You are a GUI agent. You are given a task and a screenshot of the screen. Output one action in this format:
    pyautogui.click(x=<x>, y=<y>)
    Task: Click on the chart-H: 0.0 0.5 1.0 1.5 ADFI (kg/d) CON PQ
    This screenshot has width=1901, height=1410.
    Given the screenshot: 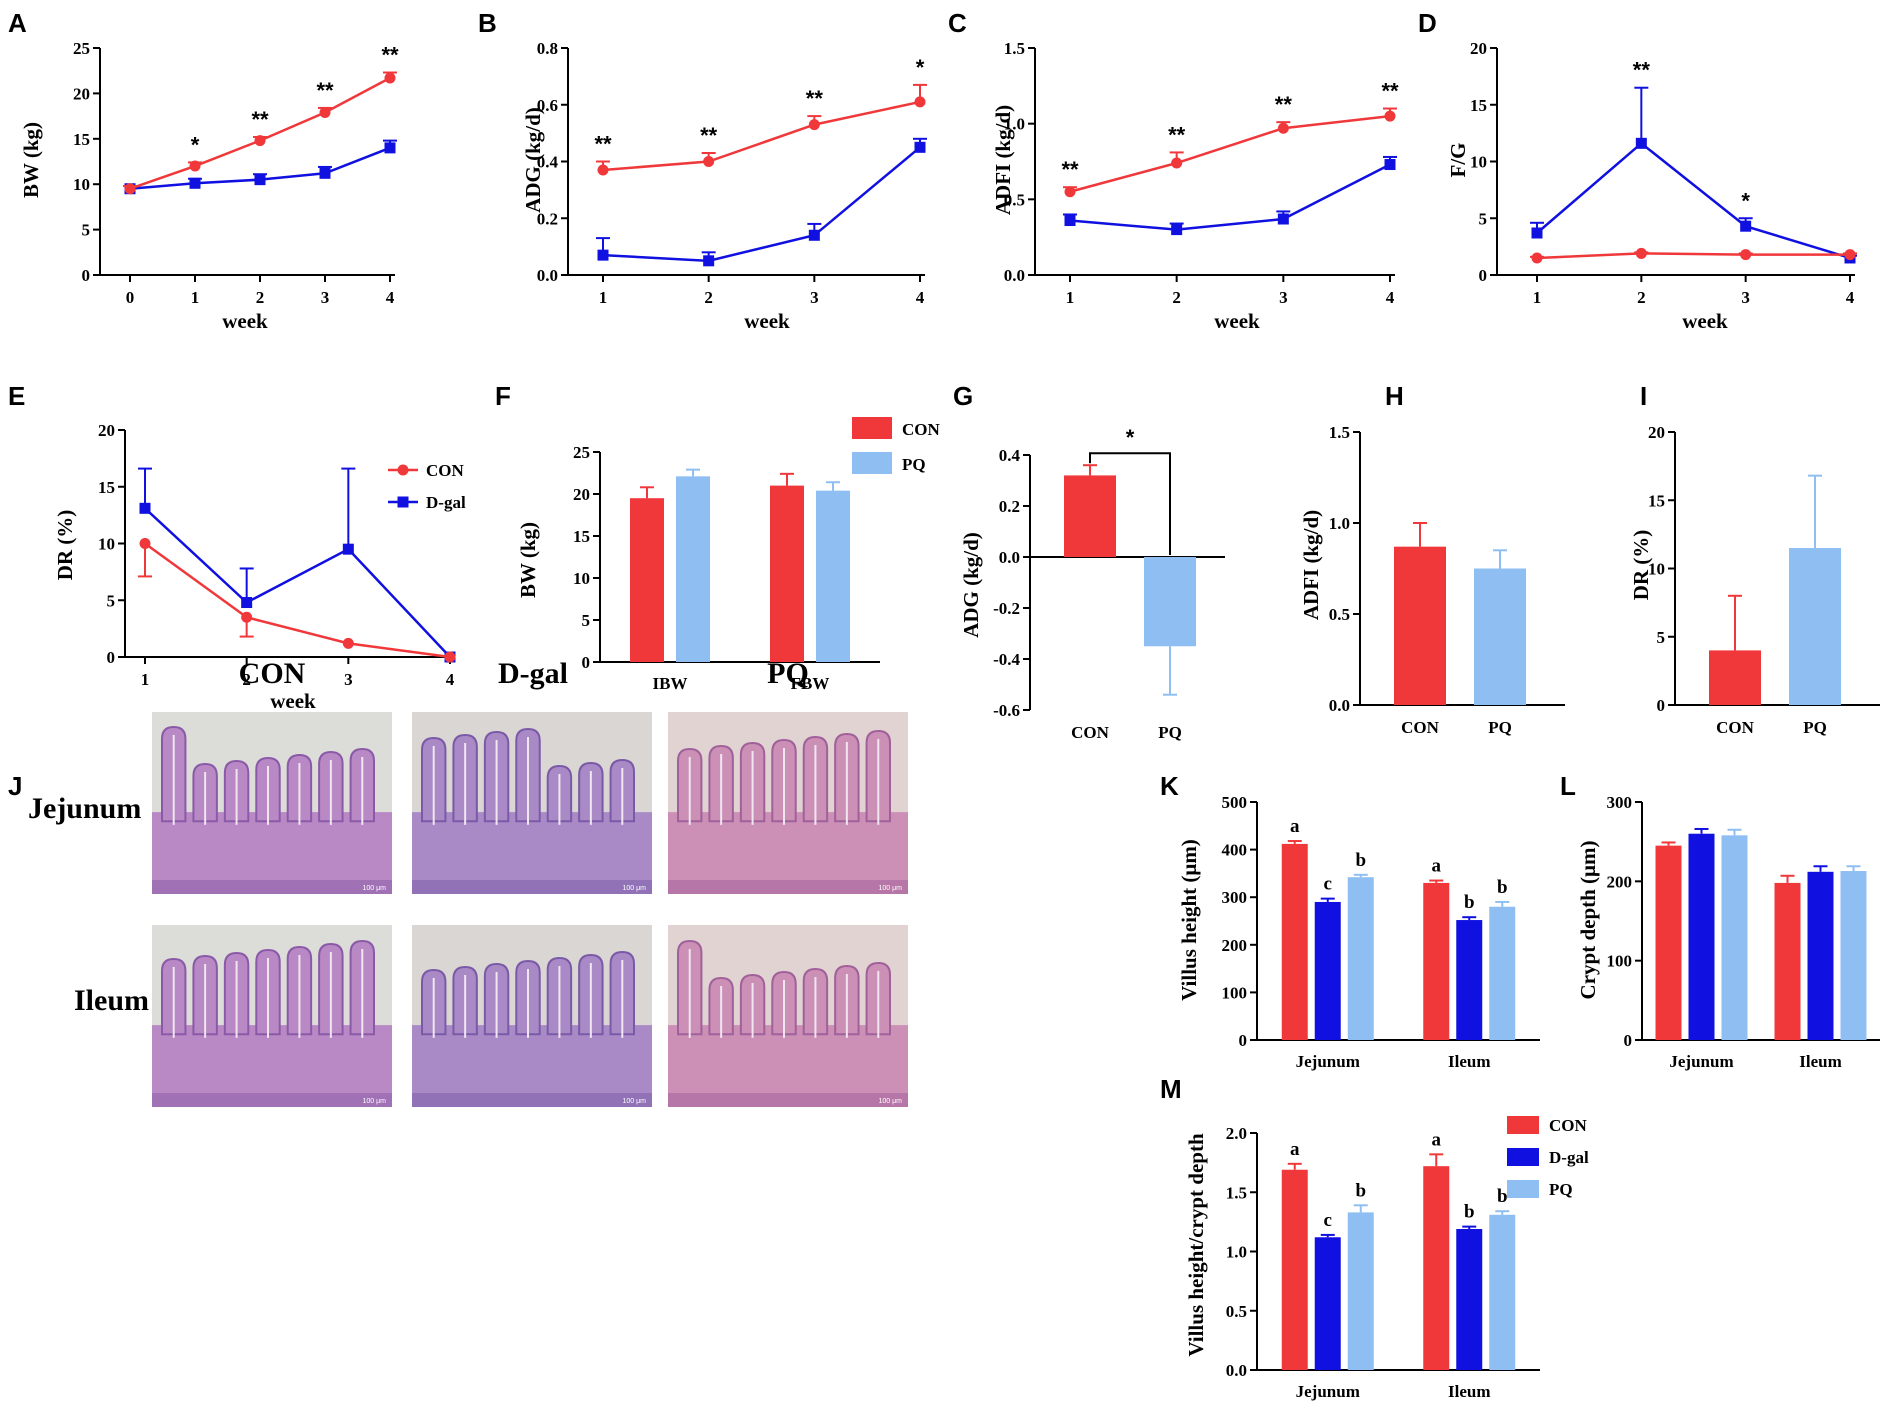 What is the action you would take?
    pyautogui.click(x=1432, y=580)
    